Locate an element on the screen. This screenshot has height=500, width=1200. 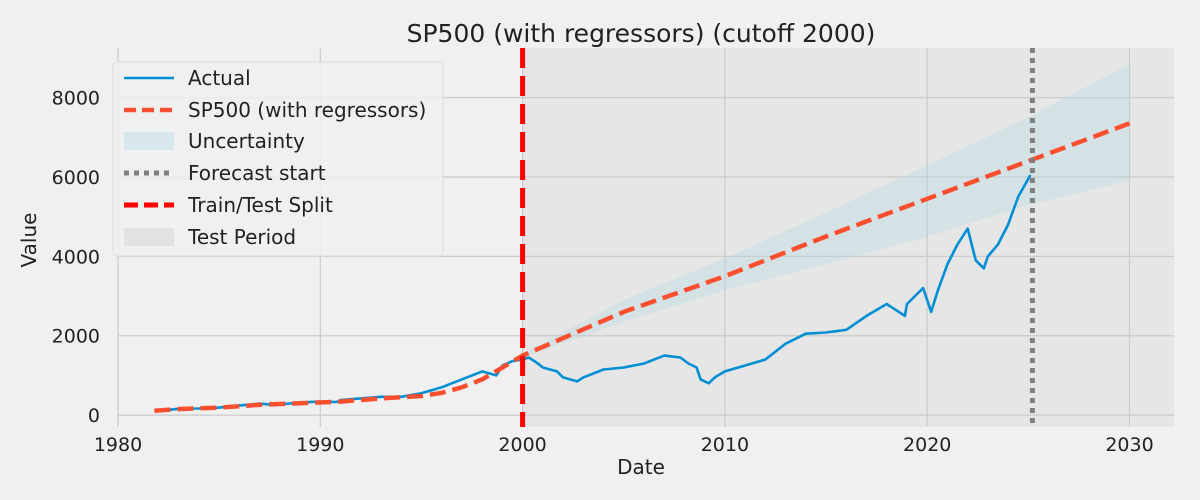
legend-label: Test Period is located at coordinates (241, 237).